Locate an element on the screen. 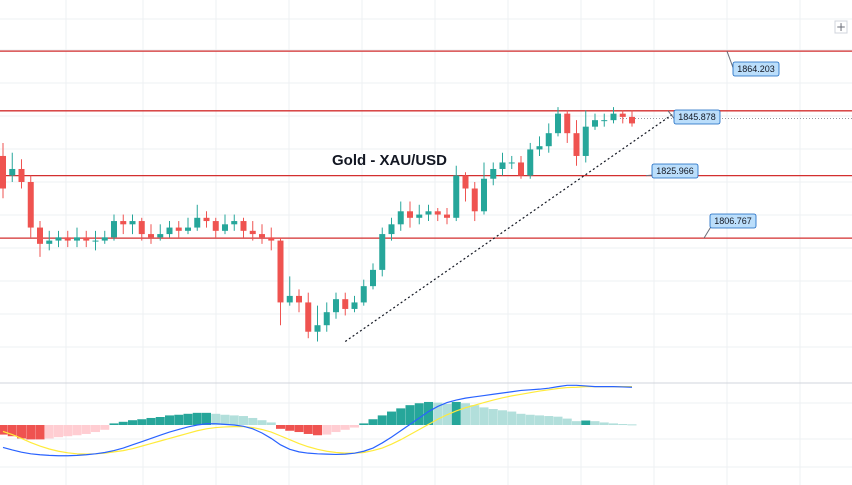  plus-icon: + is located at coordinates (841, 27).